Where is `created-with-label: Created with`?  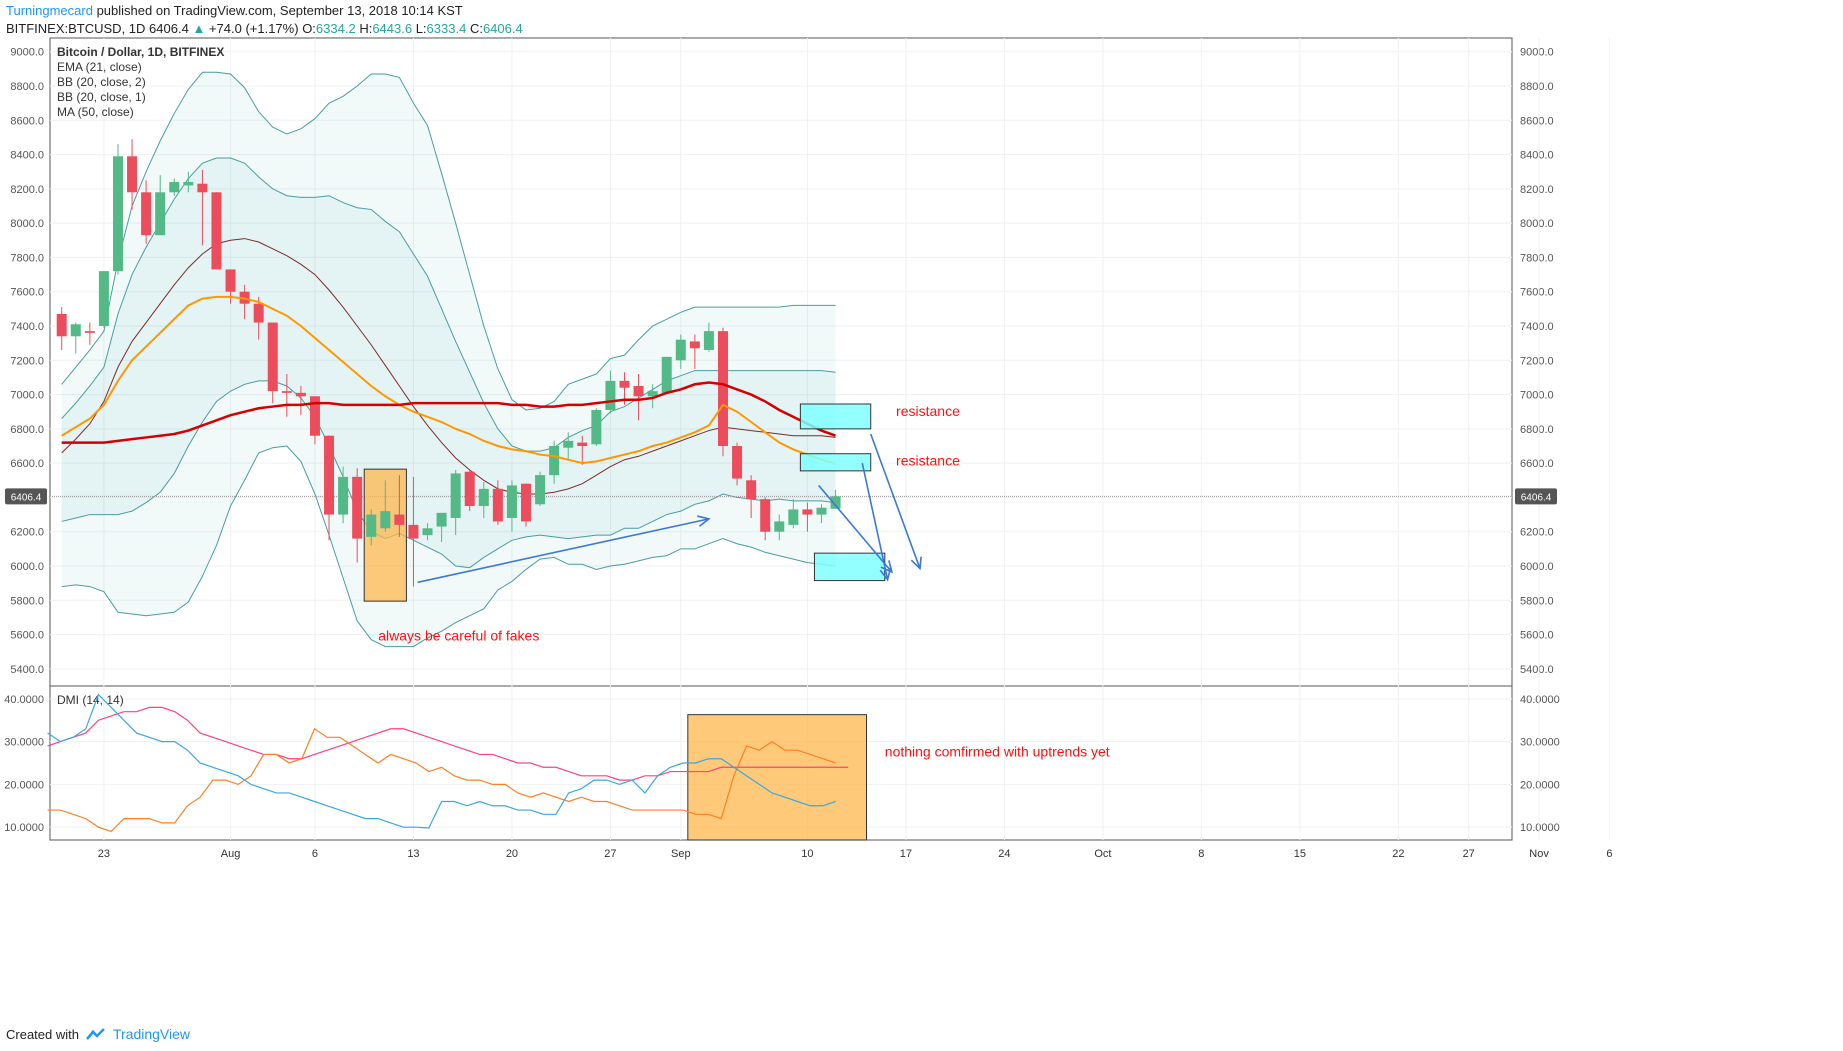
created-with-label: Created with is located at coordinates (42, 1034).